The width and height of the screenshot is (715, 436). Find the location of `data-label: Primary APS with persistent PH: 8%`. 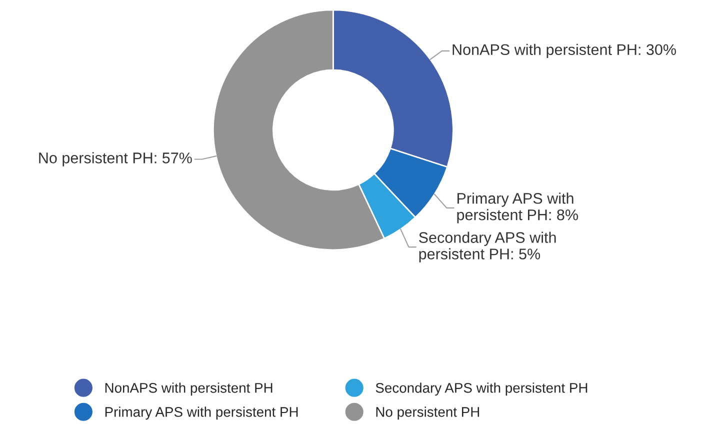

data-label: Primary APS with persistent PH: 8% is located at coordinates (517, 208).